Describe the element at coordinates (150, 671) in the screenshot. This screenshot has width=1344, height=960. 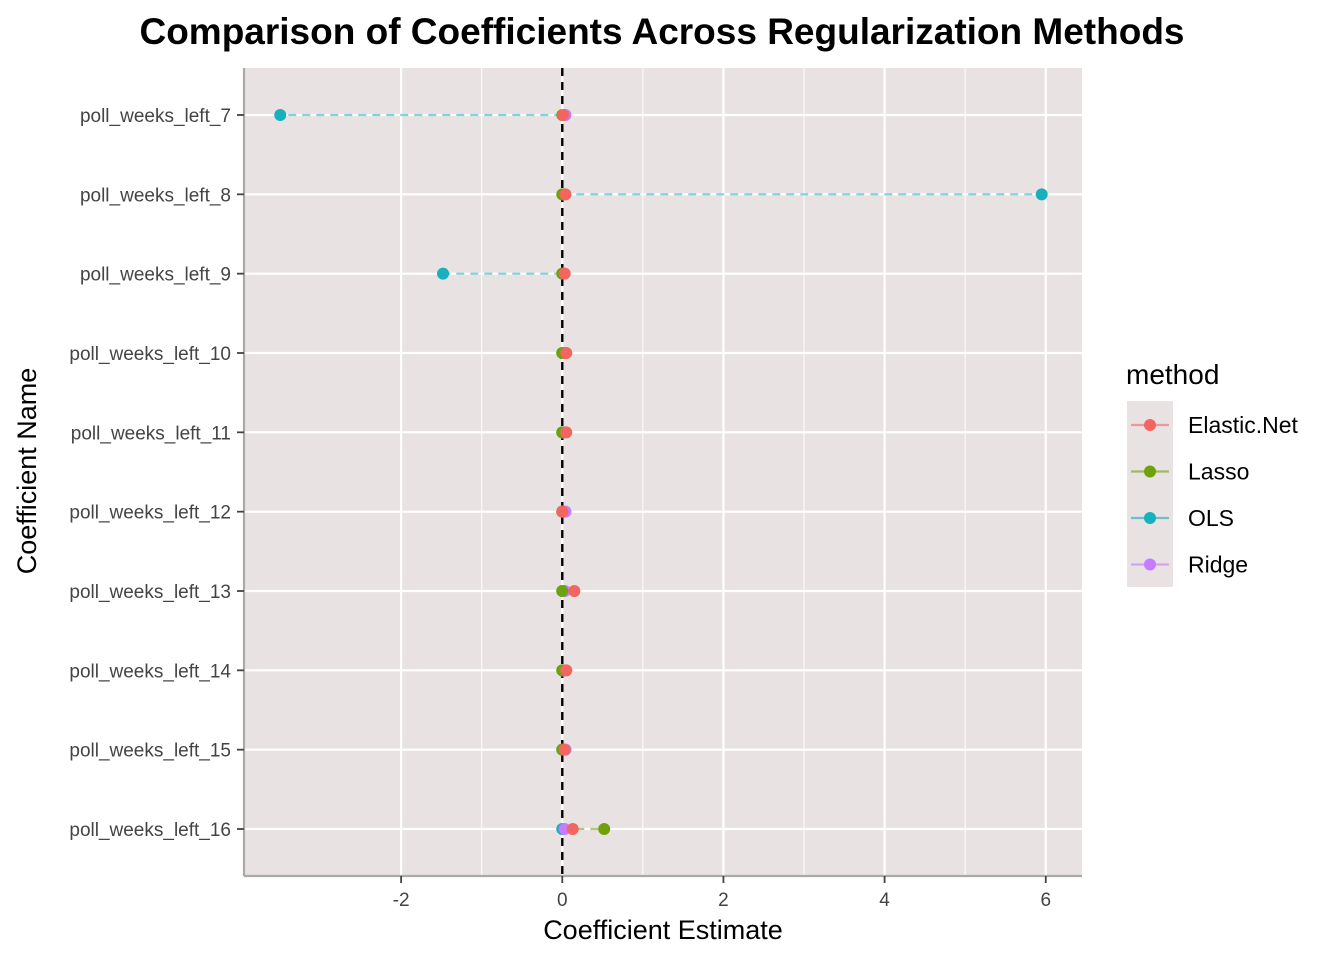
I see `y-tick-label: poll_weeks_left_14` at that location.